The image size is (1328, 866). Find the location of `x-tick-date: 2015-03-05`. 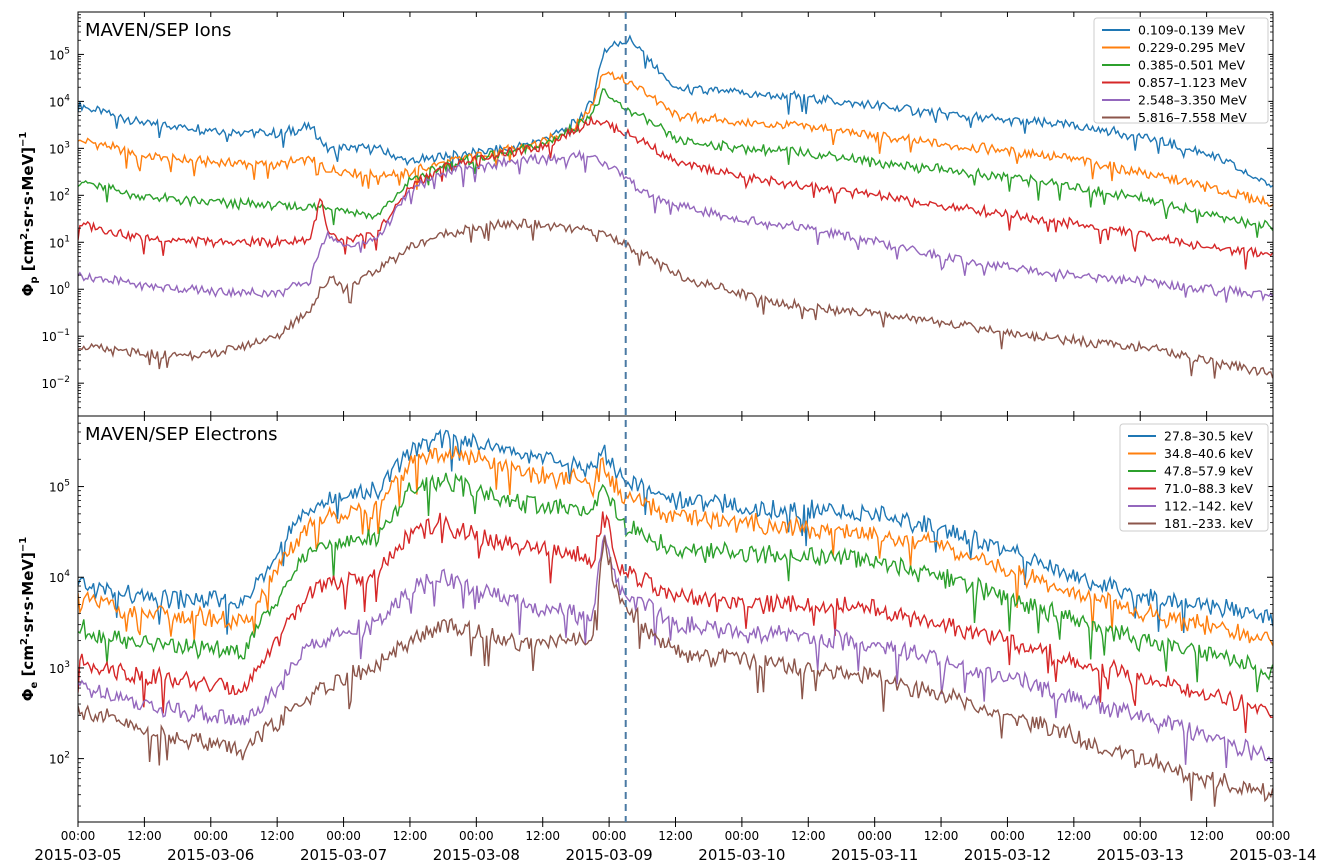

x-tick-date: 2015-03-05 is located at coordinates (77, 855).